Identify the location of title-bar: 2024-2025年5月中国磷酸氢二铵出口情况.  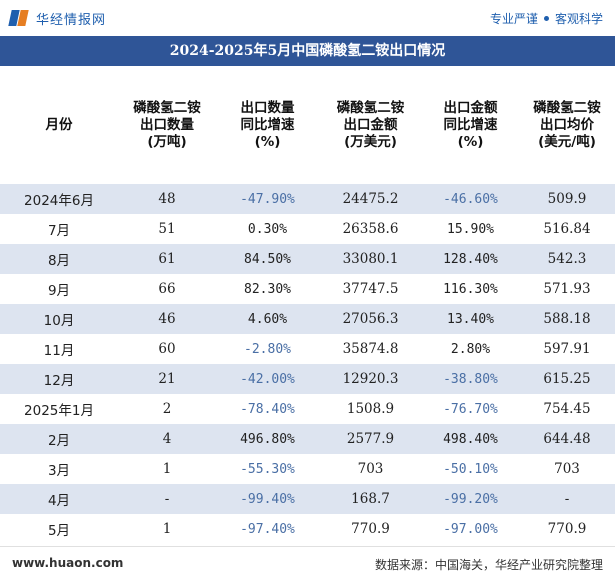
(307, 51).